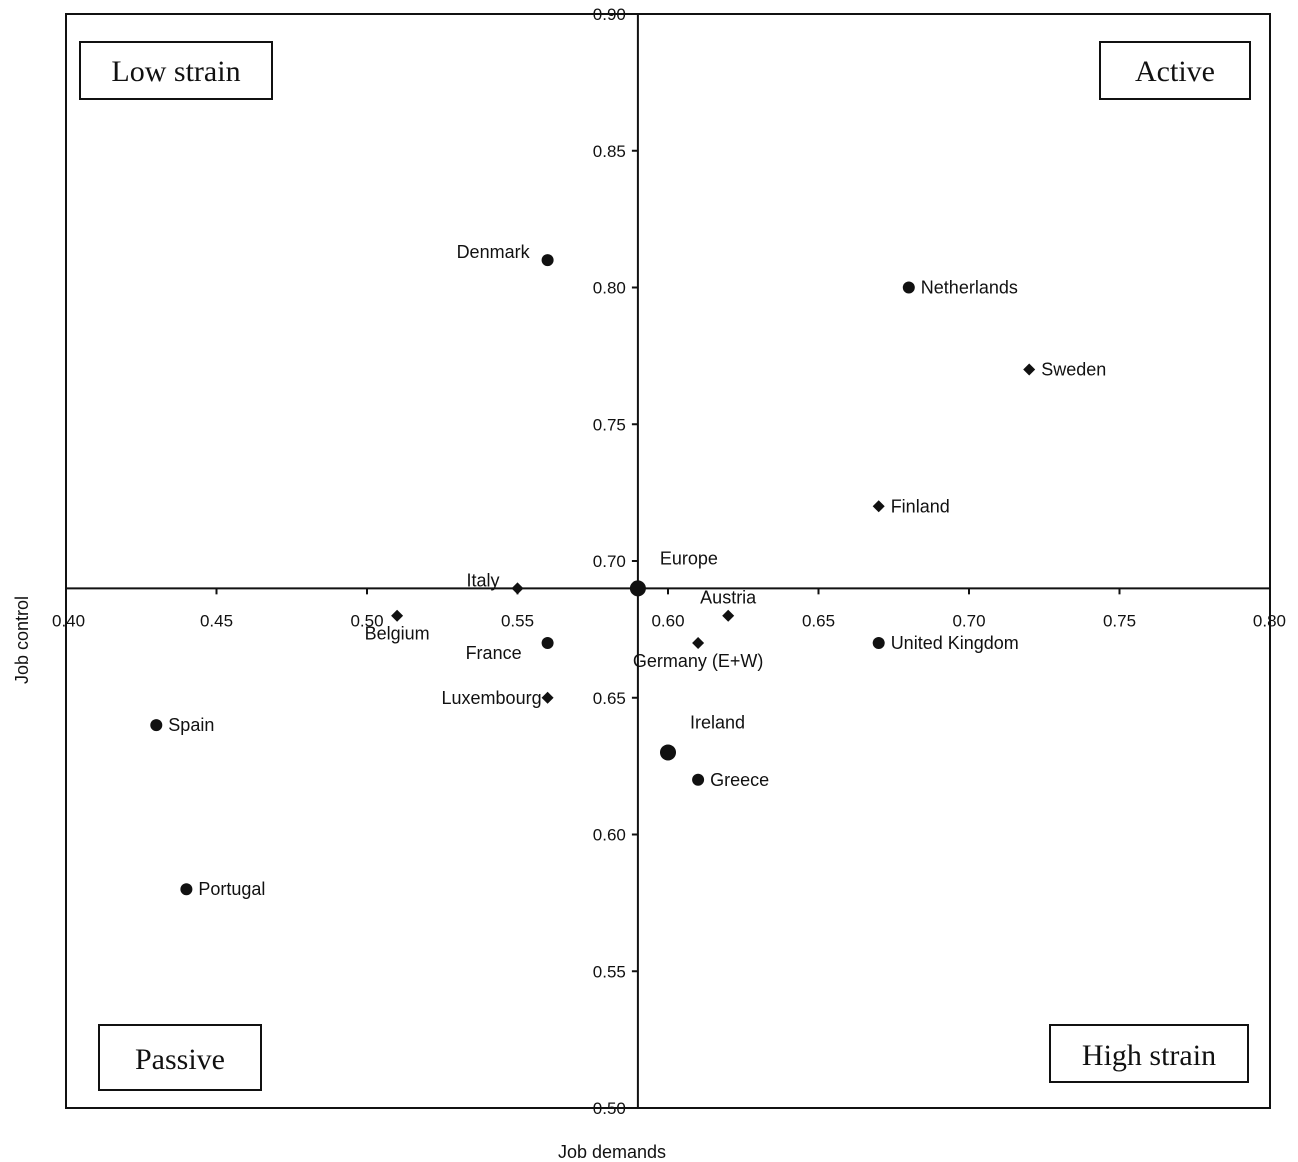 The image size is (1298, 1162). I want to click on y-axis-ticks: 0.50 0.55 0.60 0.65 0.70 0.75 0.80 0.85 0.90, so click(615, 561).